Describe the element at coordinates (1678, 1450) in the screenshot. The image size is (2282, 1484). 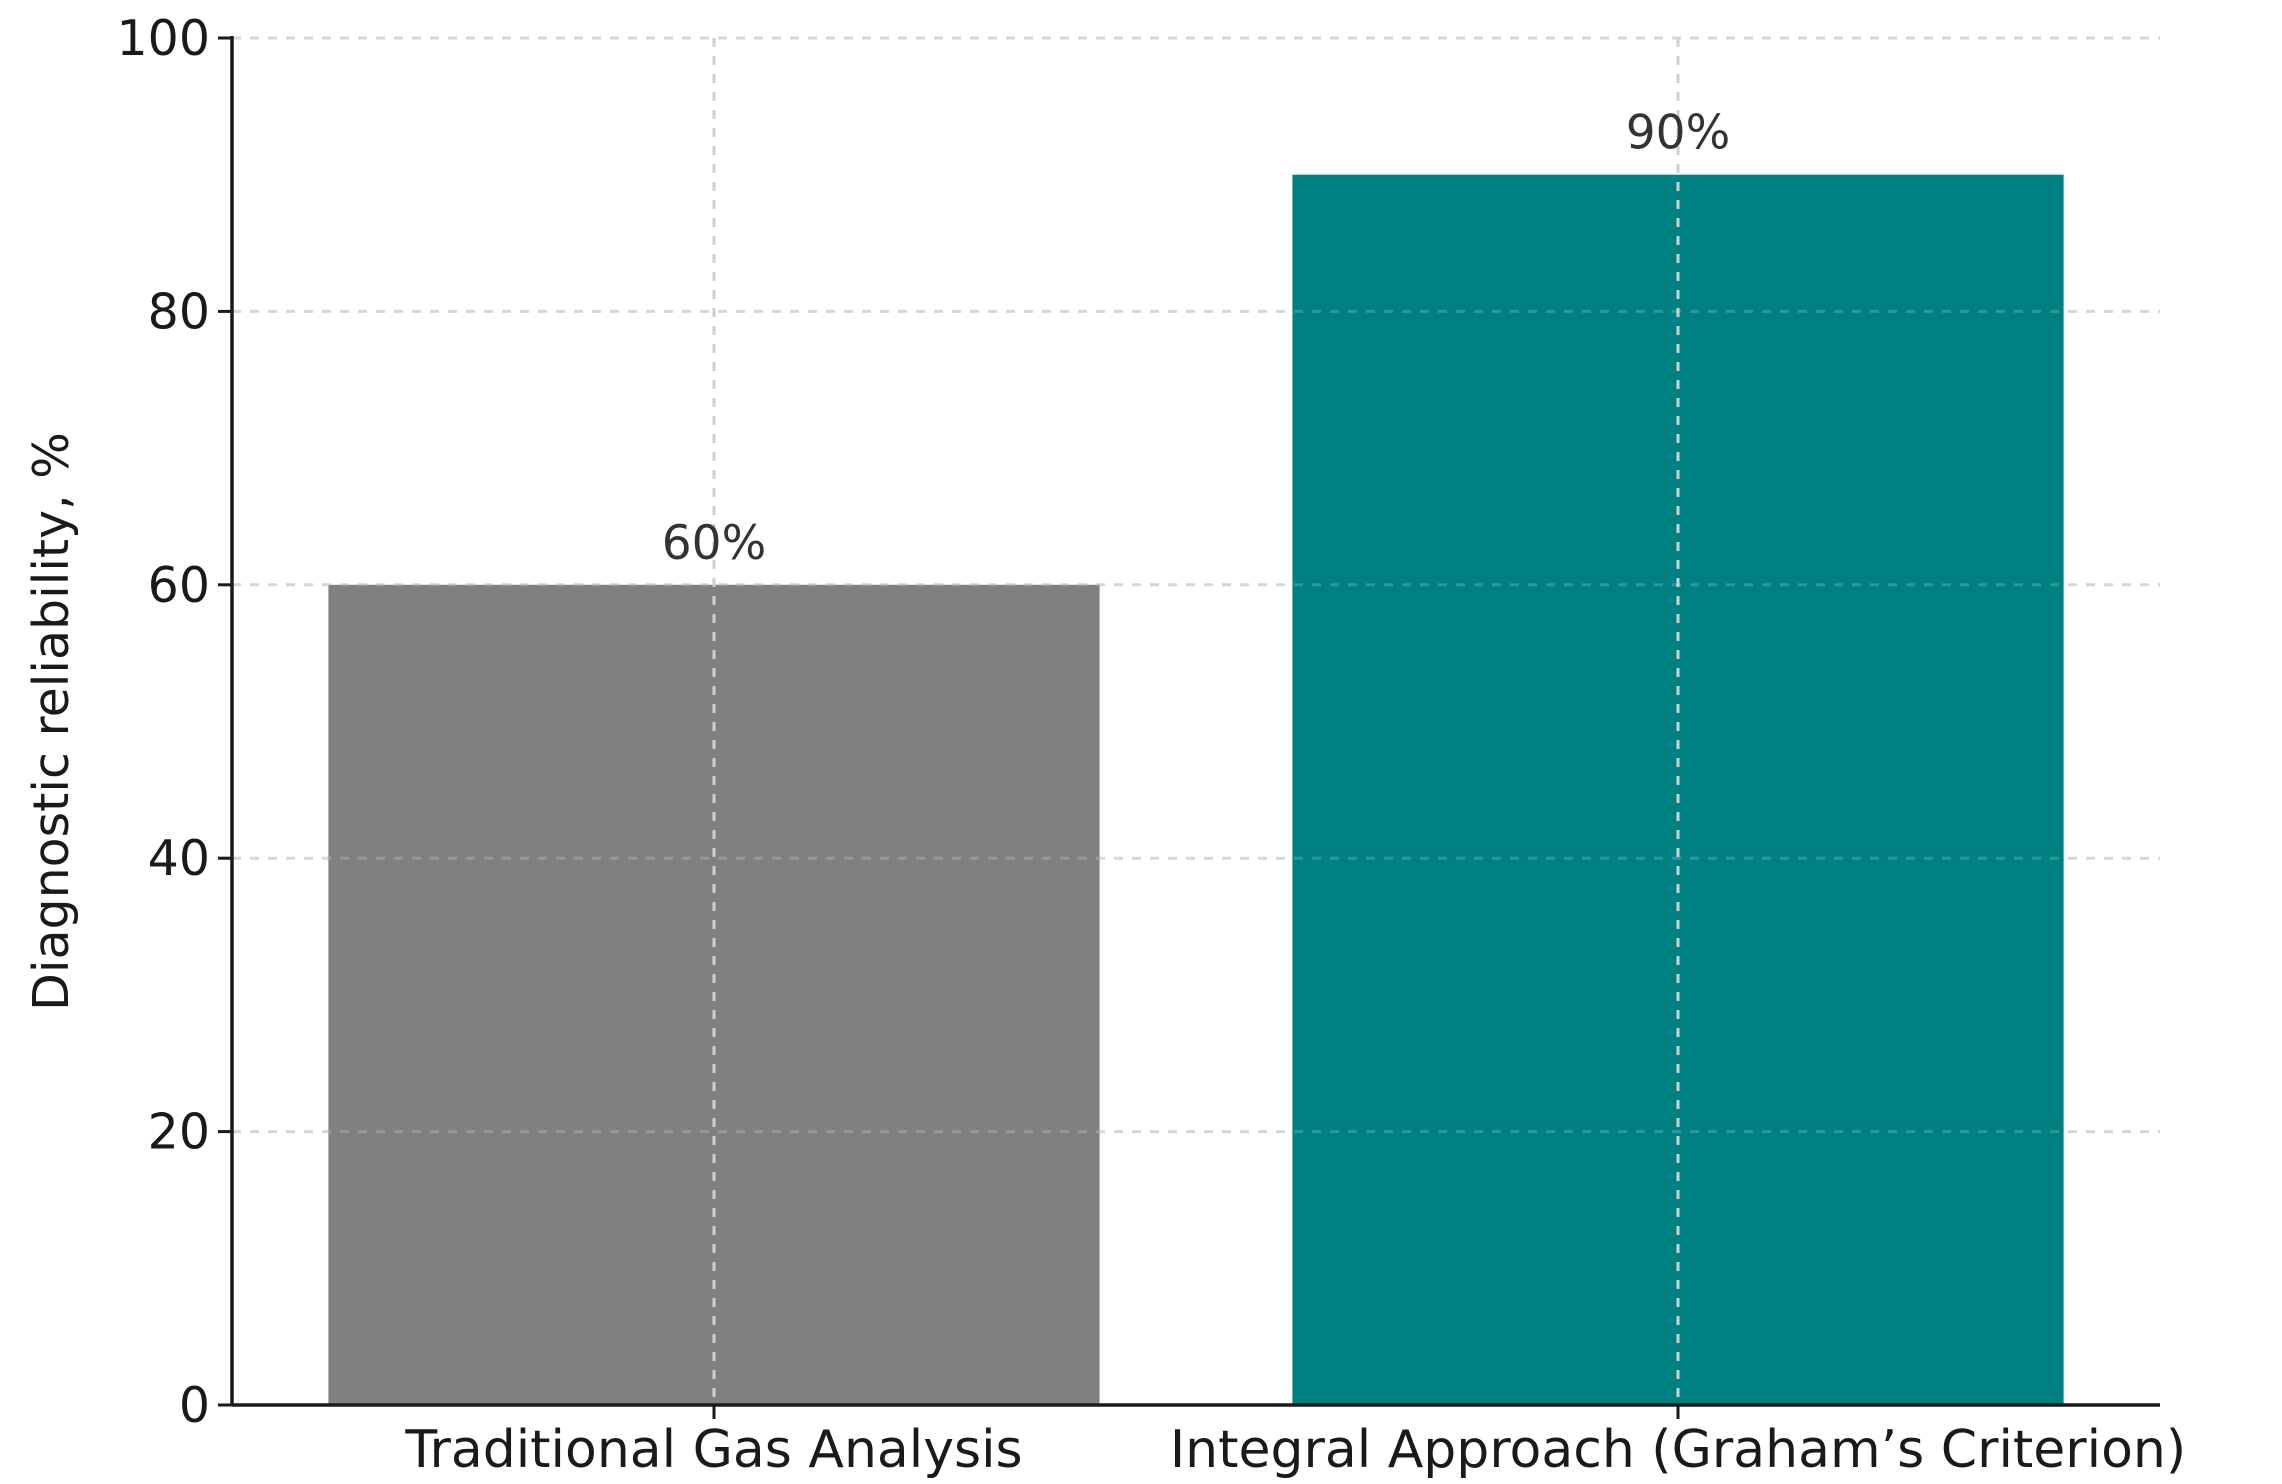
I see `x-tick-label: Integral Approach (Graham’s Criterion)` at that location.